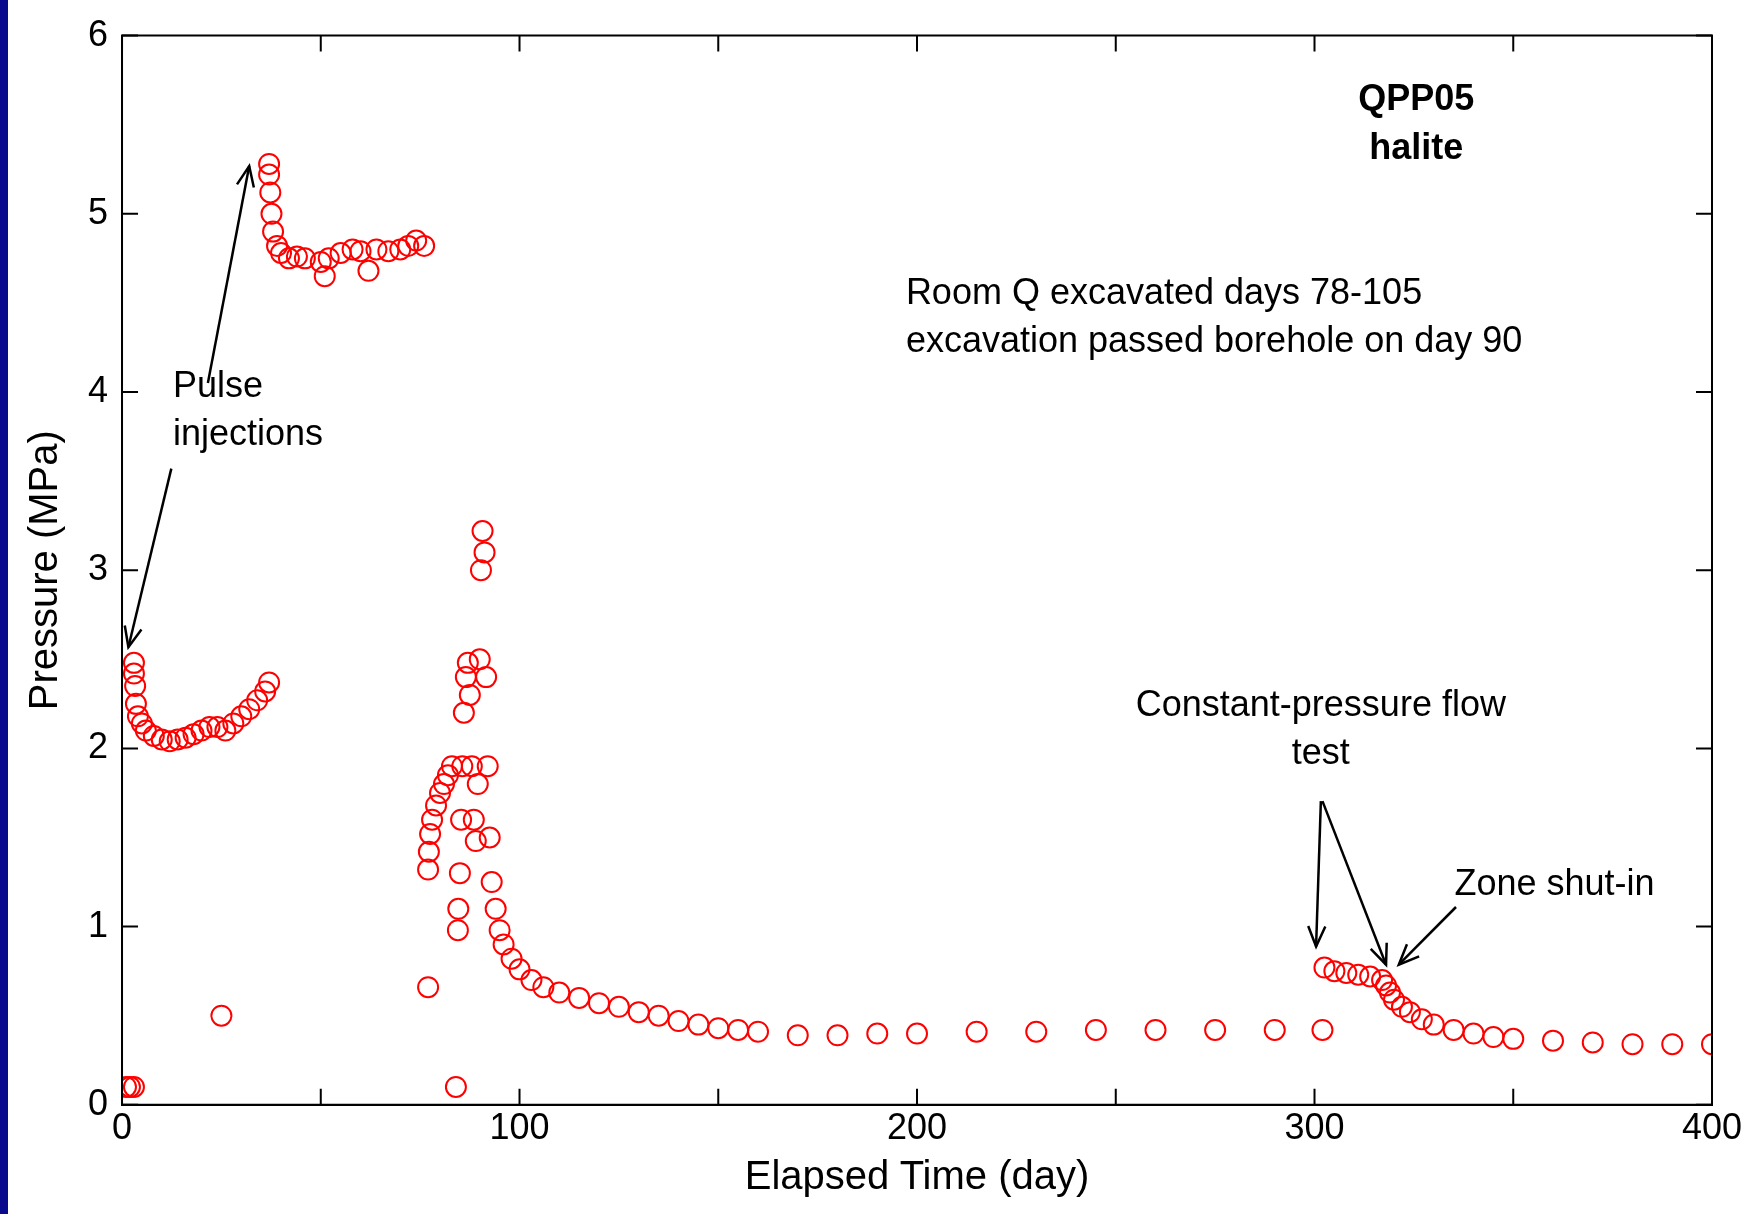 This screenshot has height=1214, width=1750. Describe the element at coordinates (98, 746) in the screenshot. I see `y-tick-label: 2` at that location.